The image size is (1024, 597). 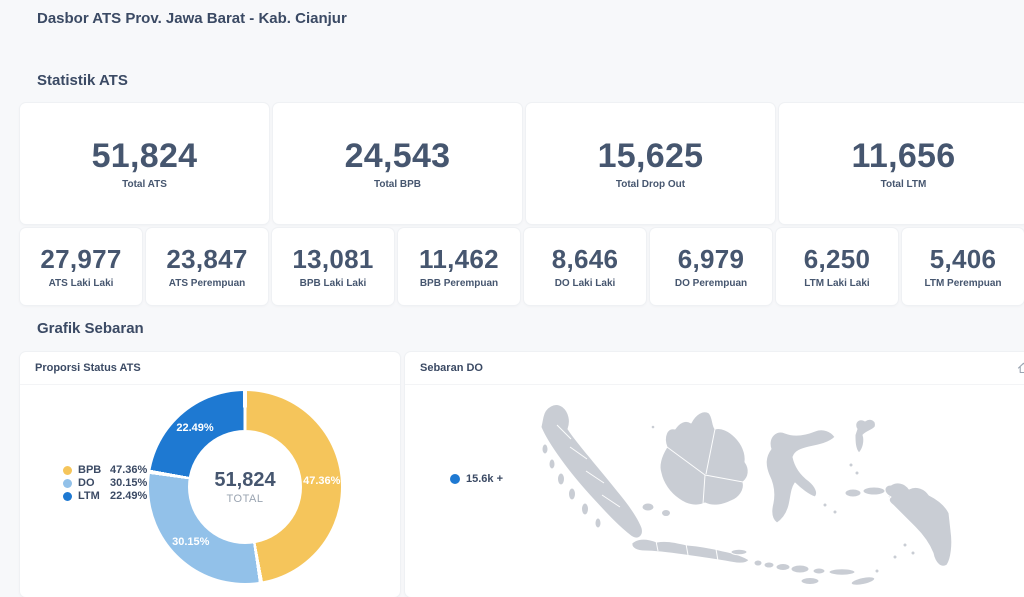 What do you see at coordinates (800, 476) in the screenshot?
I see `map-island-sulawesi` at bounding box center [800, 476].